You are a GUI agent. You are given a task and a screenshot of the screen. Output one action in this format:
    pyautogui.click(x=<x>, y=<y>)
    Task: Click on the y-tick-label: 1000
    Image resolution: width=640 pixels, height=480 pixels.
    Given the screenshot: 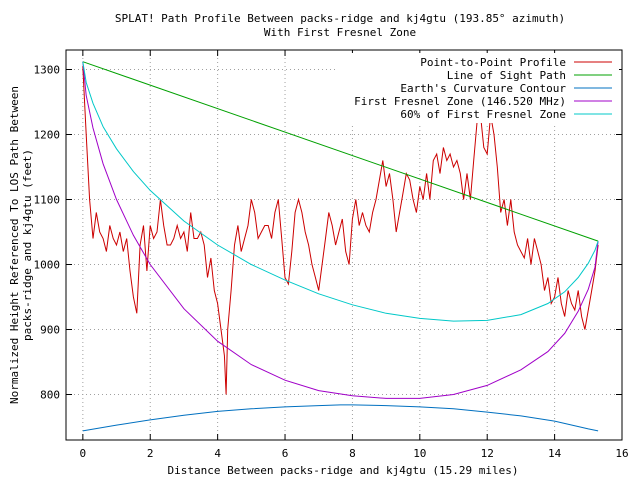 What is the action you would take?
    pyautogui.click(x=47, y=265)
    